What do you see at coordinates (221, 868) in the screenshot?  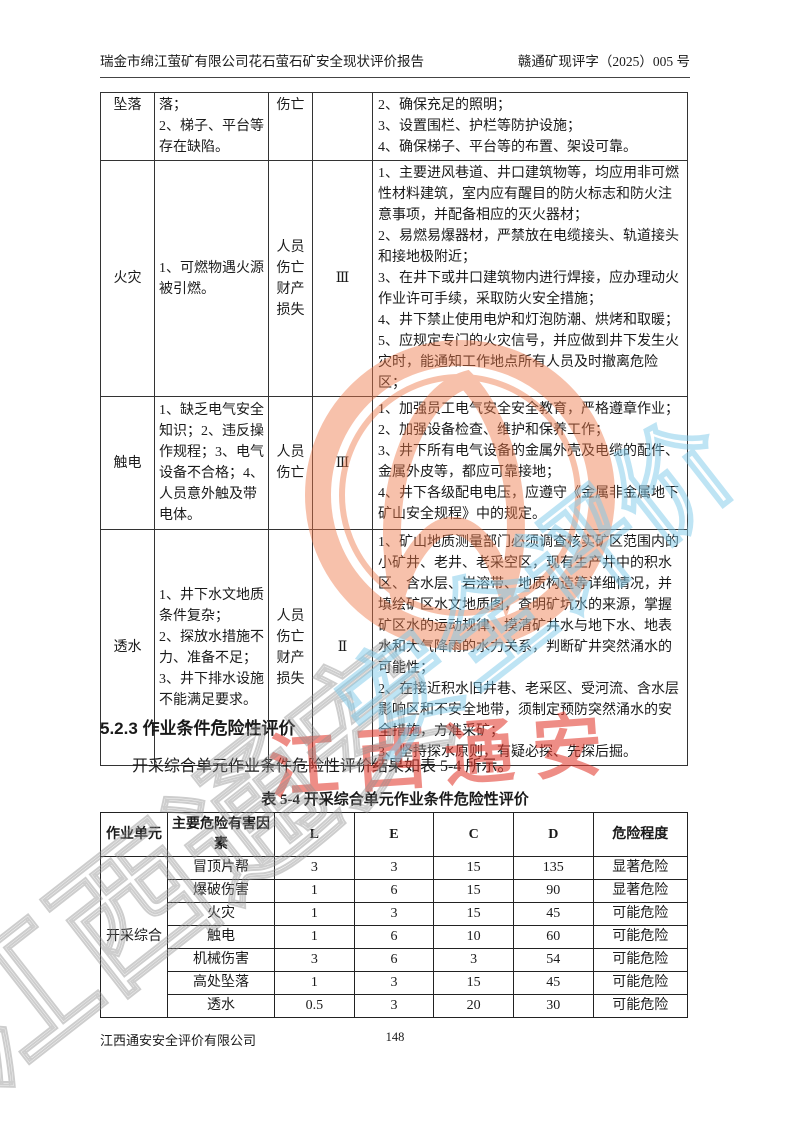 I see `factor-cell: 冒顶片帮` at bounding box center [221, 868].